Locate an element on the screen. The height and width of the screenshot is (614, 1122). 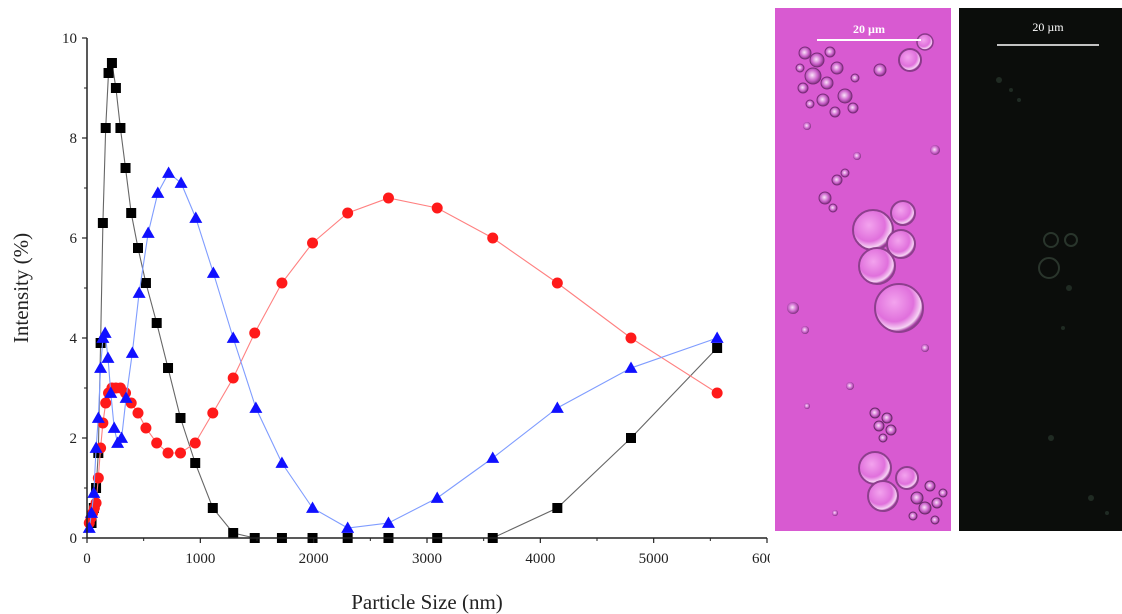
y-tick-label: 8 is located at coordinates (74, 139).